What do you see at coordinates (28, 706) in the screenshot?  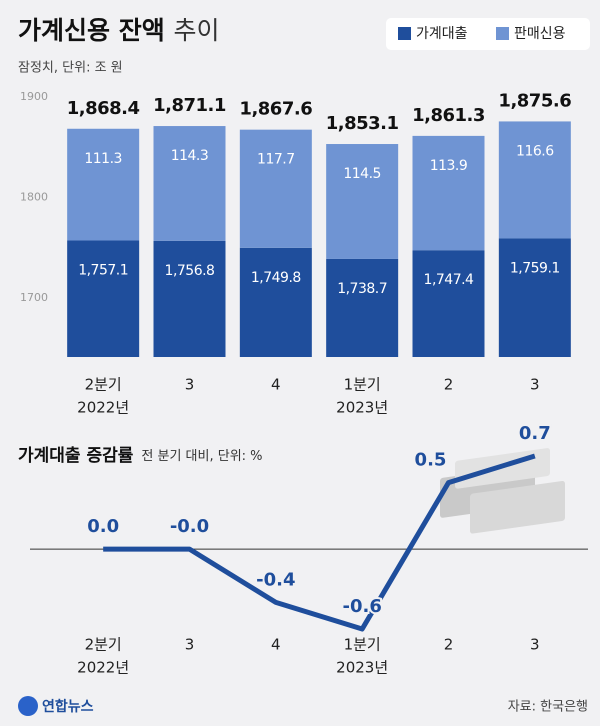 I see `logo-mark` at bounding box center [28, 706].